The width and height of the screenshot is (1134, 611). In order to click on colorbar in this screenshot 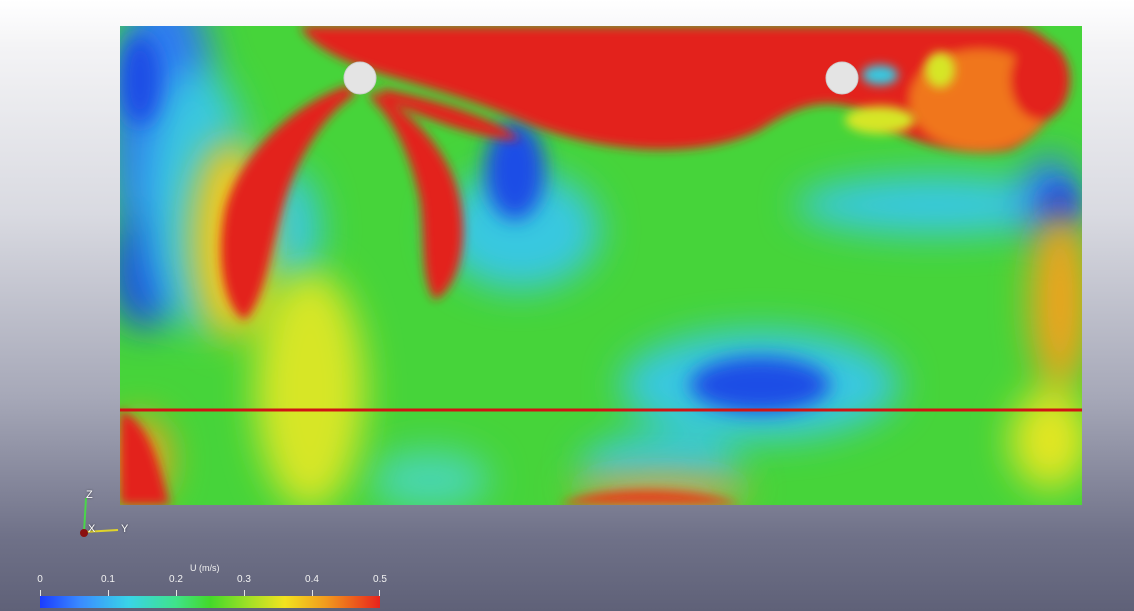, I will do `click(210, 602)`.